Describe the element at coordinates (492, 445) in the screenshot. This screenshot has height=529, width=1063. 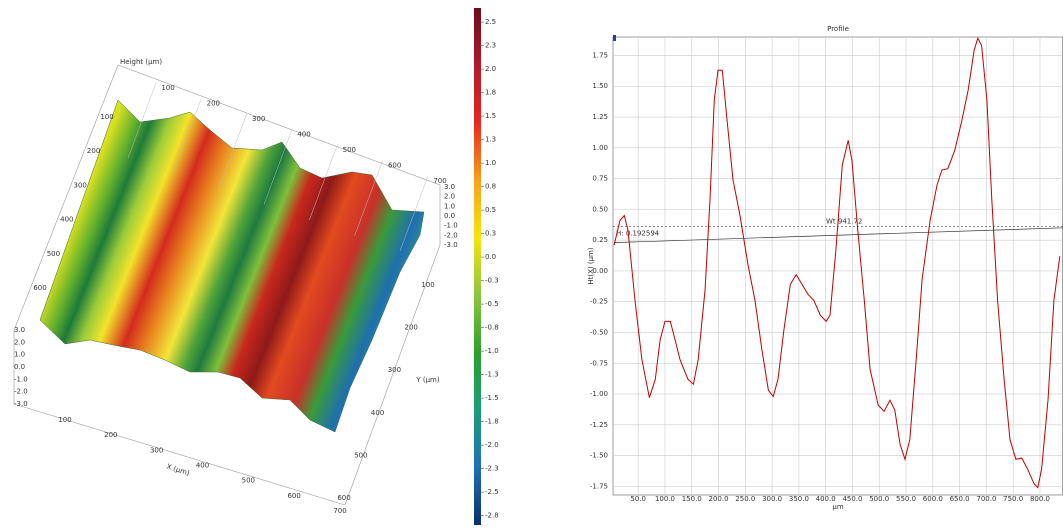
I see `colorbar-tick-label: -2.0` at that location.